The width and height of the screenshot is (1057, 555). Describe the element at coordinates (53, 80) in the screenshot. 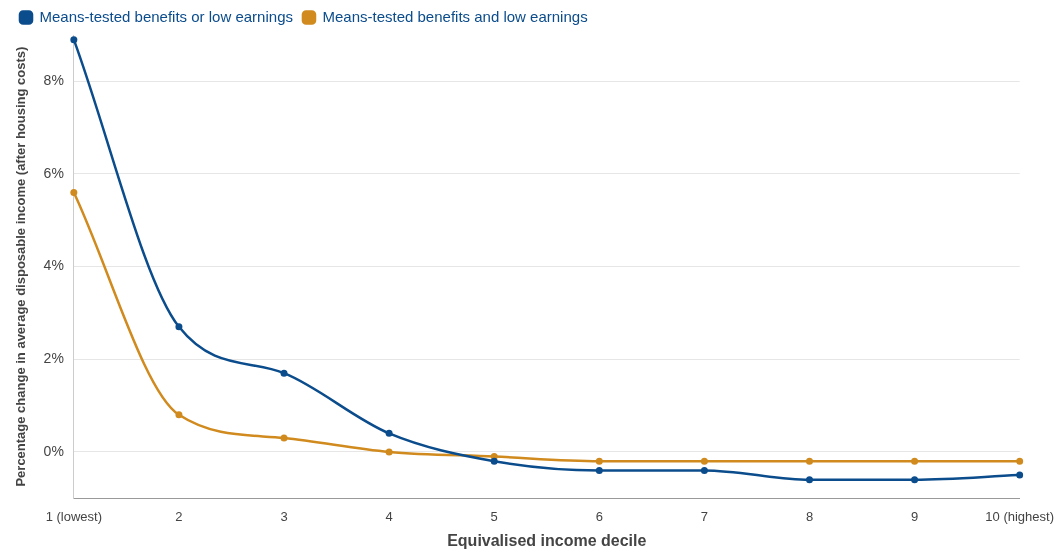

I see `y-tick-label: 8%` at that location.